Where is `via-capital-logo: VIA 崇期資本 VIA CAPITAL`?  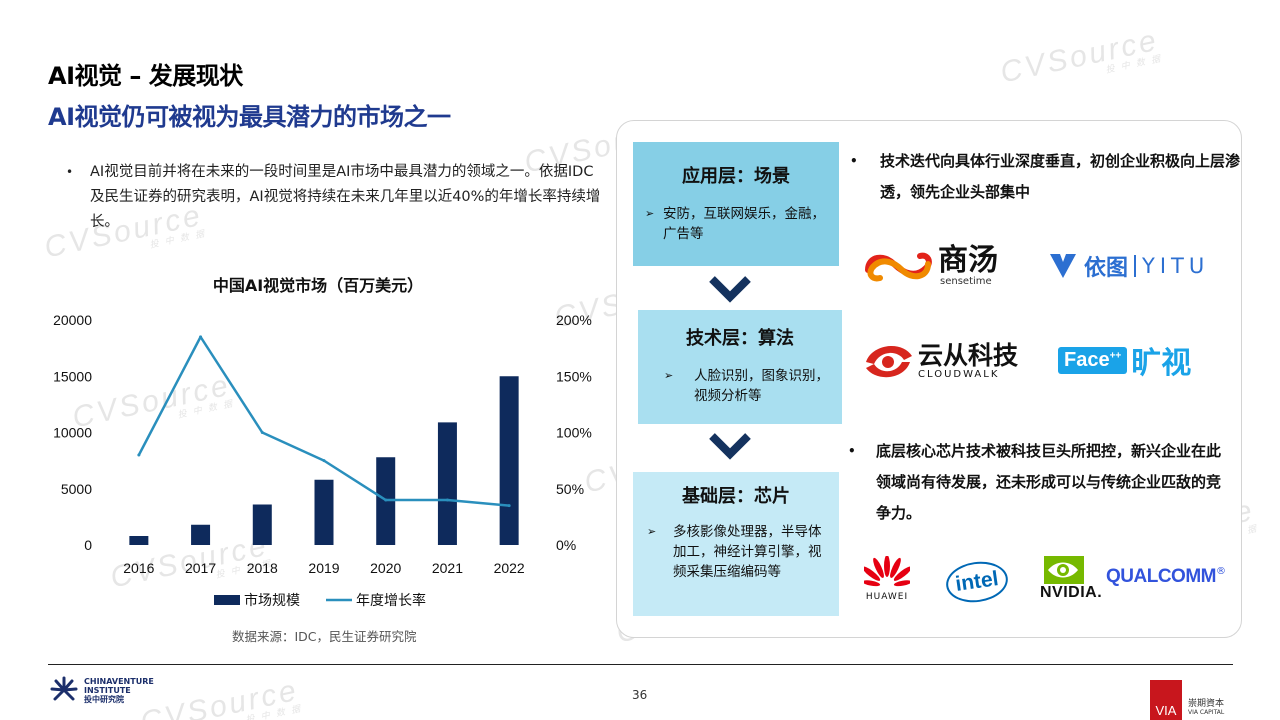 via-capital-logo: VIA 崇期資本 VIA CAPITAL is located at coordinates (1195, 700).